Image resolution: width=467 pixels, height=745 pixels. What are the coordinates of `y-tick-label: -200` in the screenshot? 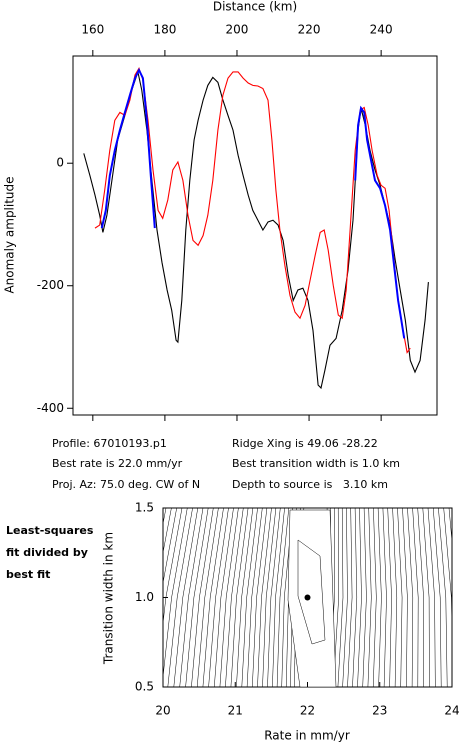 It's located at (50, 285).